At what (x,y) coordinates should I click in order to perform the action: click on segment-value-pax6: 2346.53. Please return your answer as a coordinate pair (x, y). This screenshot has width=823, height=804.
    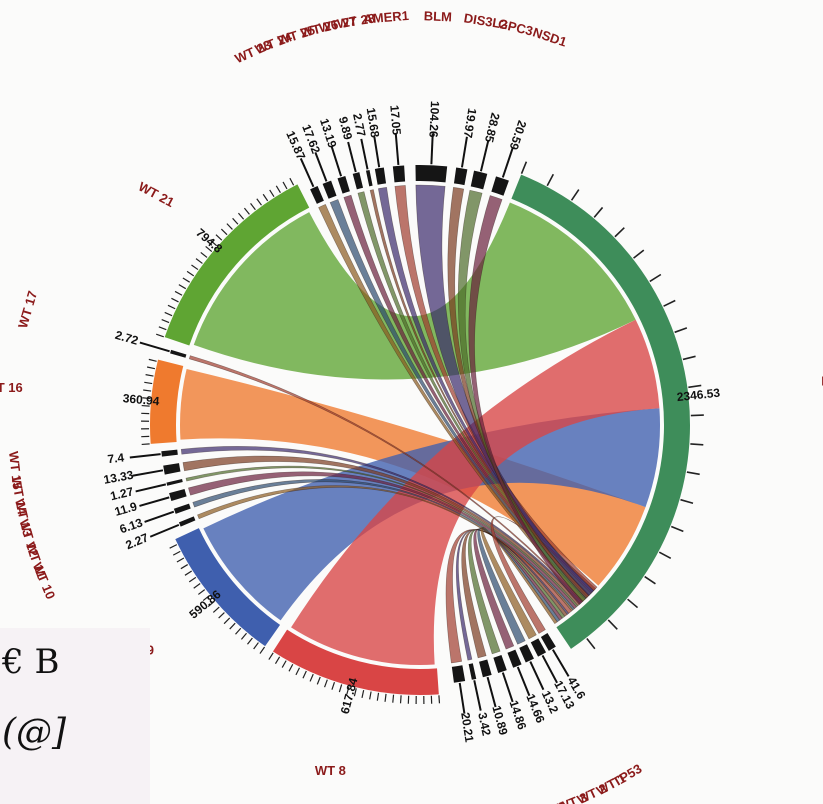
    Looking at the image, I should click on (698, 395).